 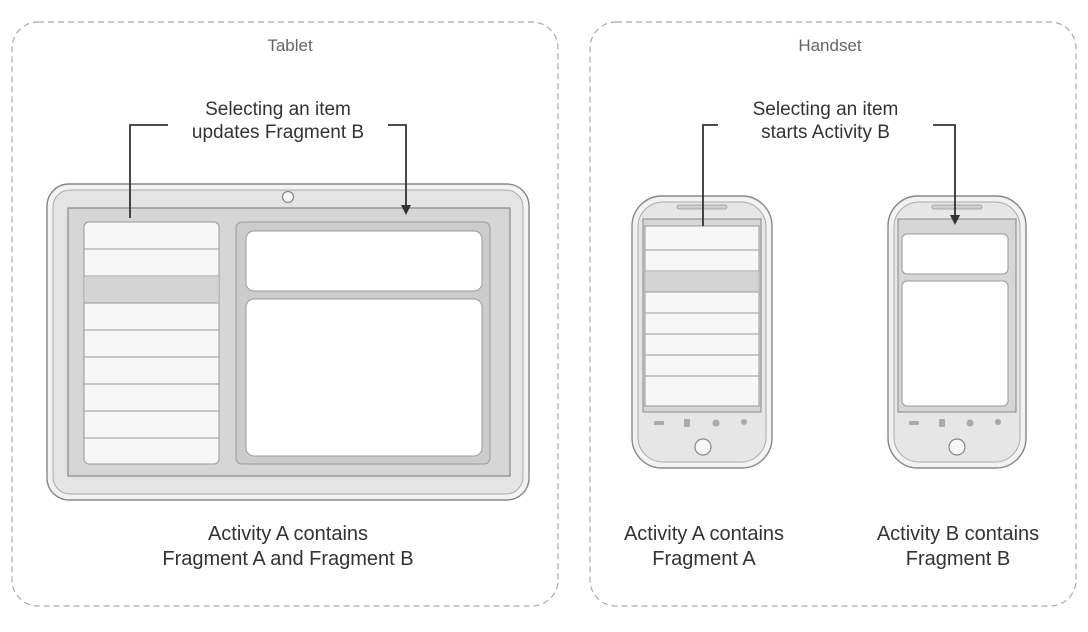 I want to click on tablet-note-line1: Selecting an item, so click(x=278, y=109).